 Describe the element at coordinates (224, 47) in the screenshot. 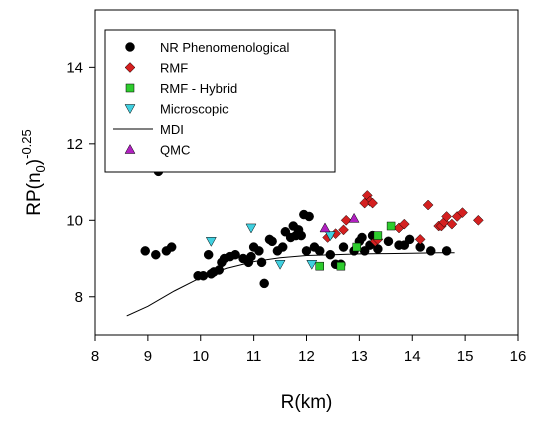

I see `legend-label-nr-phenomenological: NR Phenomenological` at that location.